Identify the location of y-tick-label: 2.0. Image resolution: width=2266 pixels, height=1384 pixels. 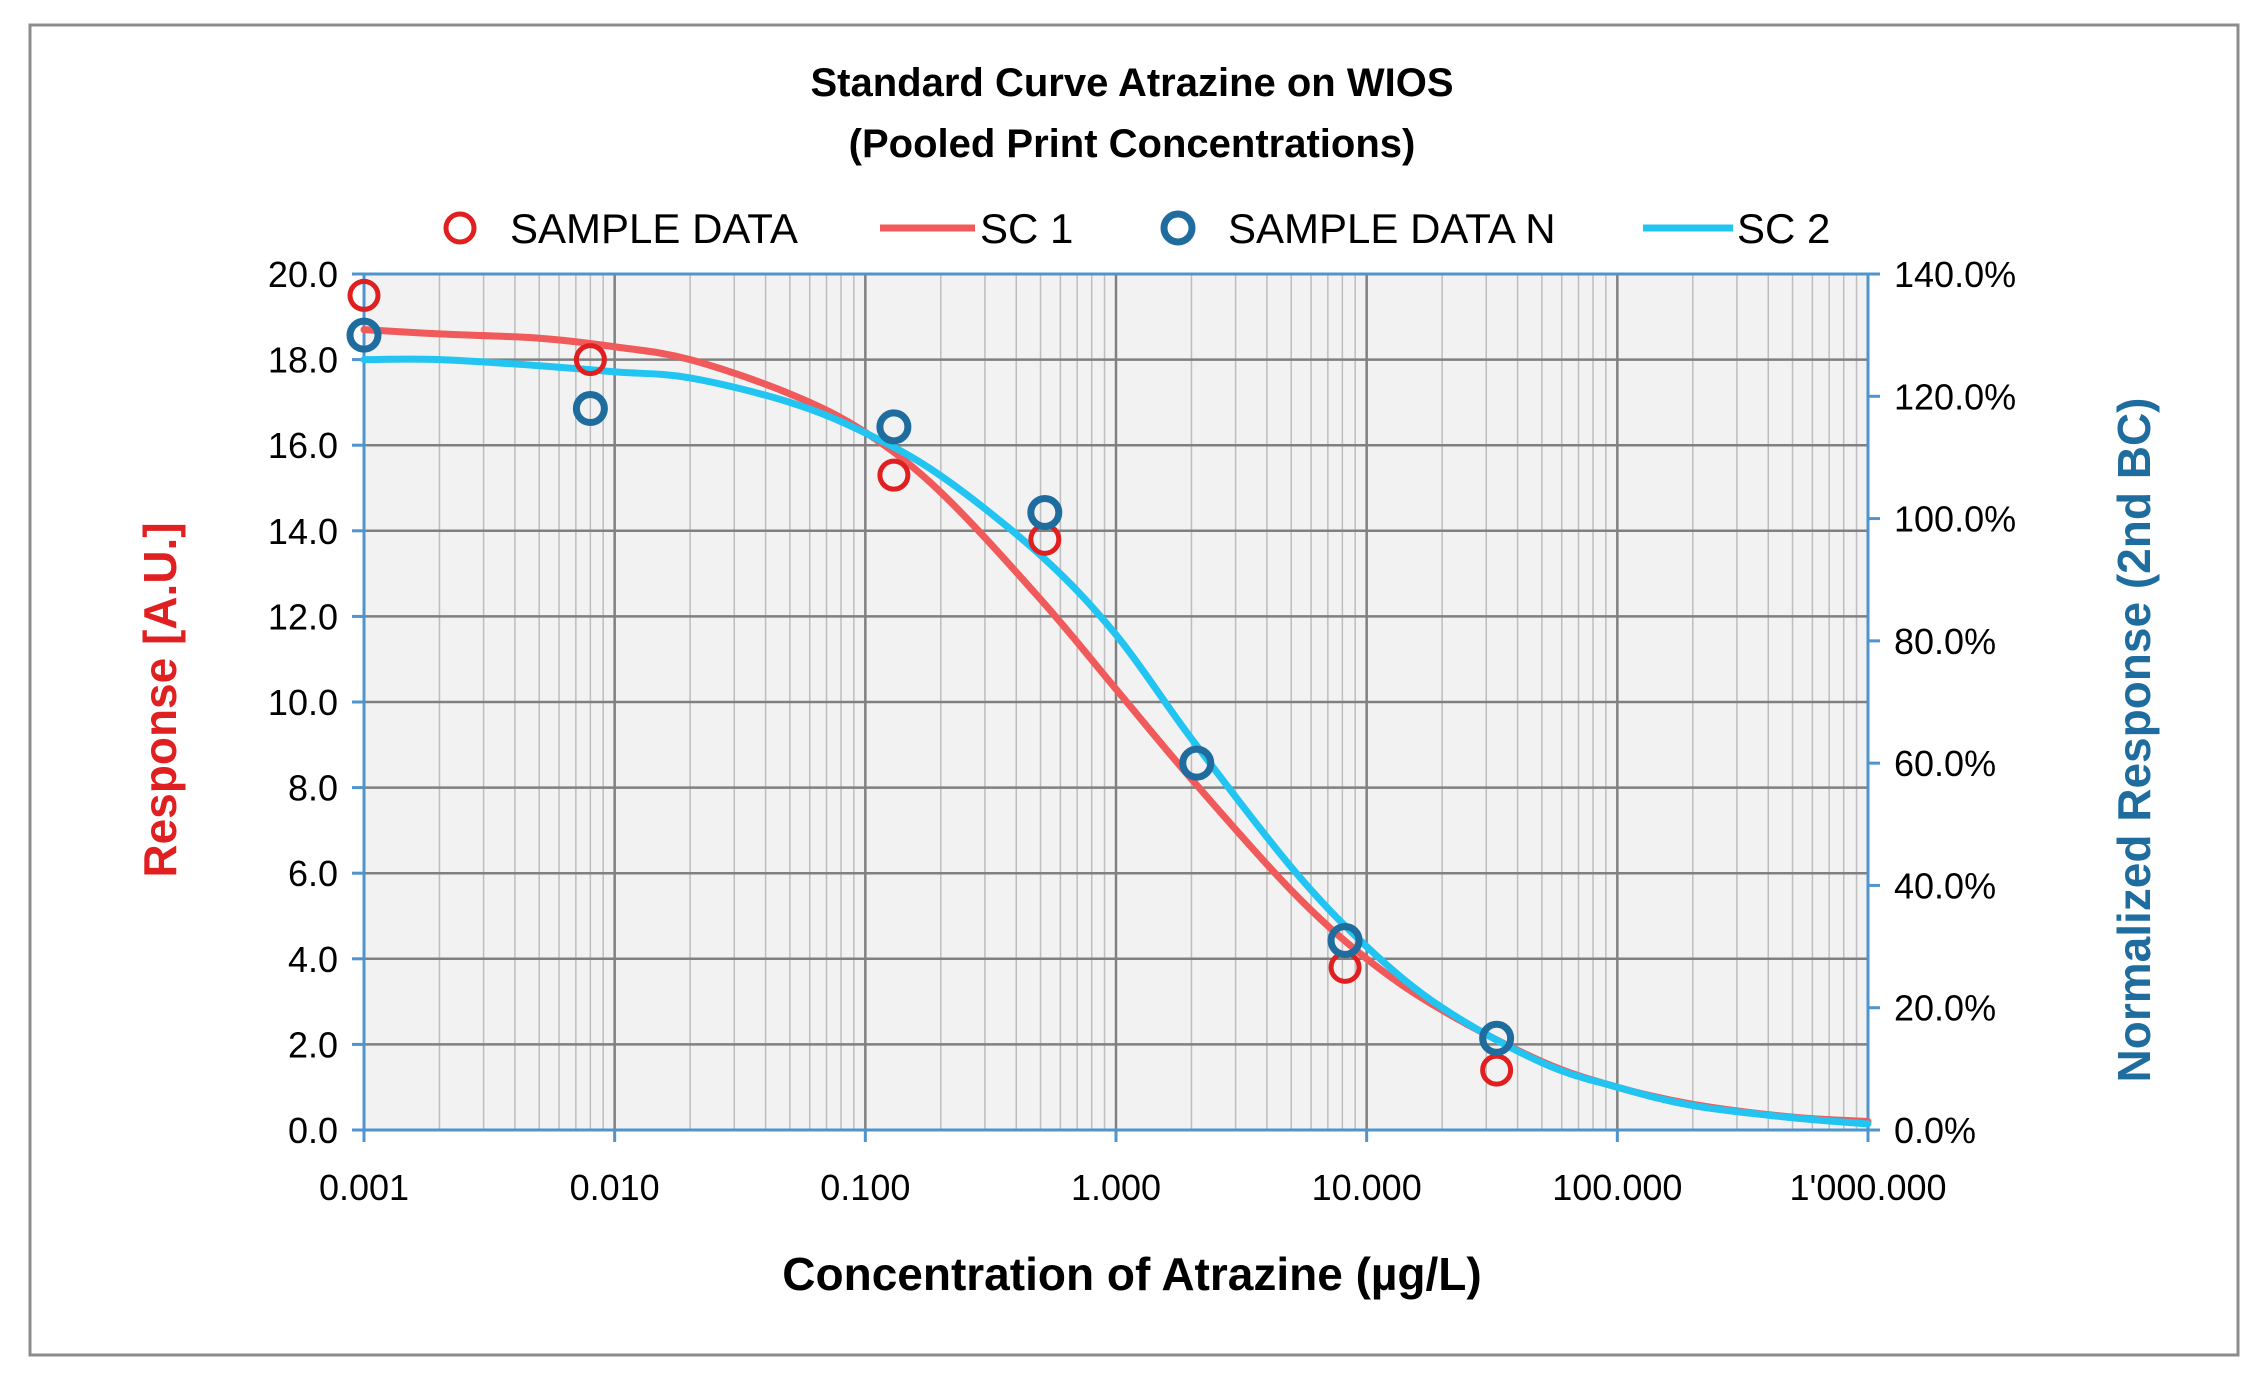
(313, 1044).